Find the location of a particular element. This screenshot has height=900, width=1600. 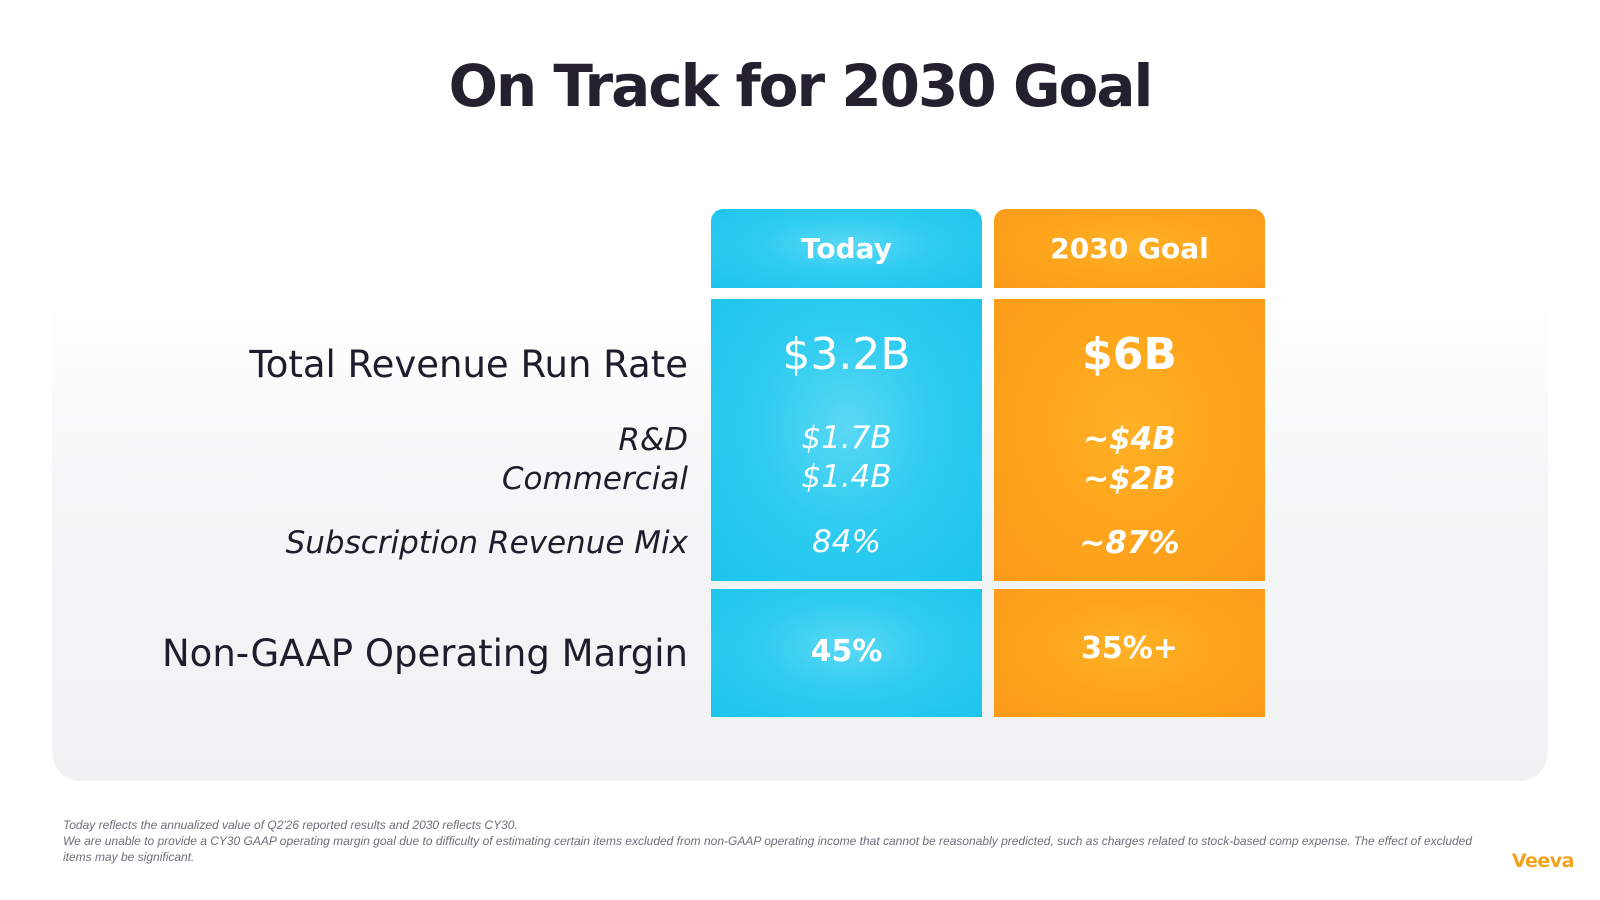

goal-subscription-mix: ~87% is located at coordinates (1129, 543).